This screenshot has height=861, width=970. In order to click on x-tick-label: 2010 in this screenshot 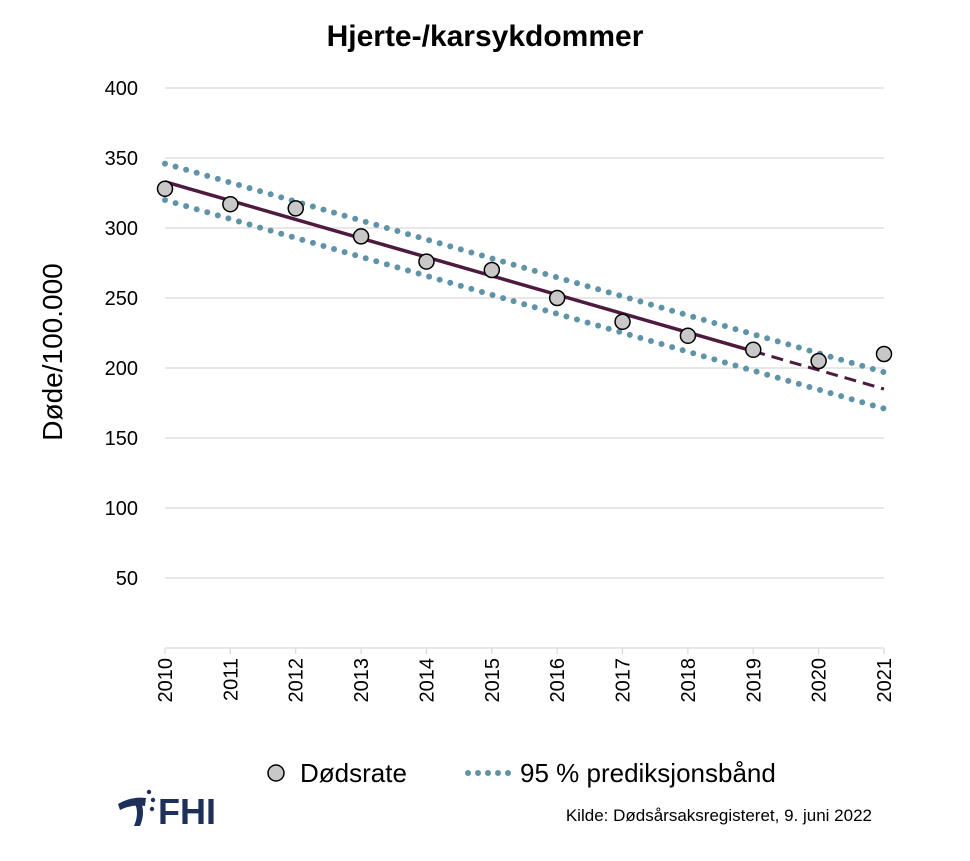, I will do `click(166, 680)`.